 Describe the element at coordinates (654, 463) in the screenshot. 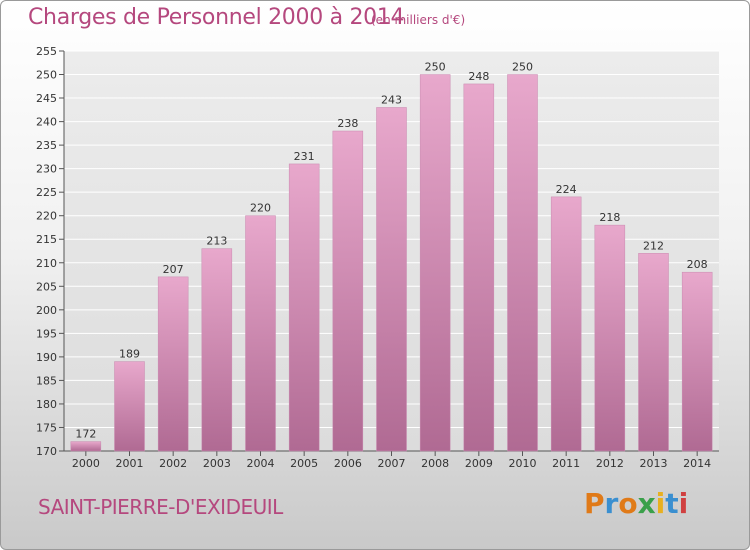

I see `x-tick-label: 2013` at that location.